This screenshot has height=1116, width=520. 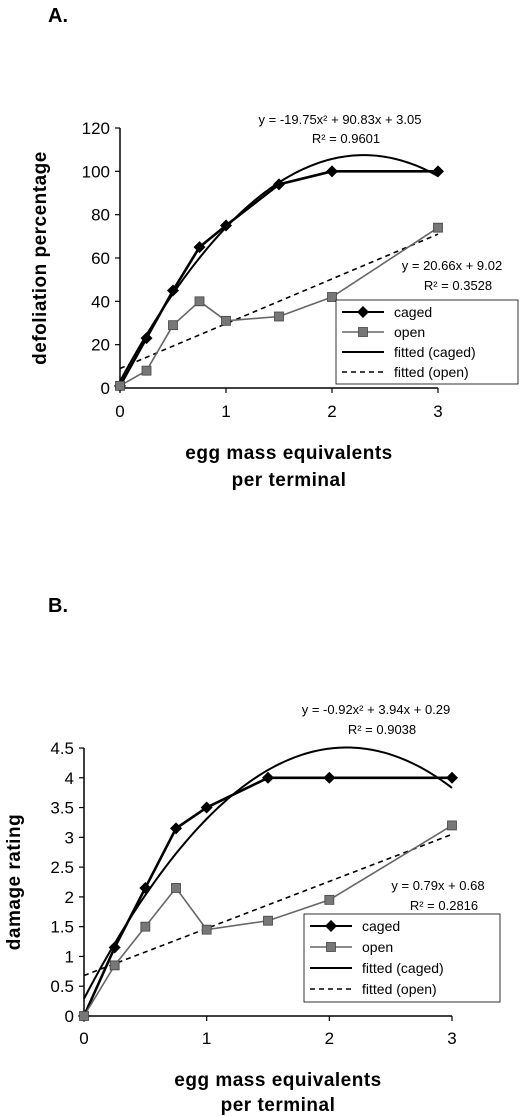 I want to click on y-tick-label: 20, so click(x=100, y=345).